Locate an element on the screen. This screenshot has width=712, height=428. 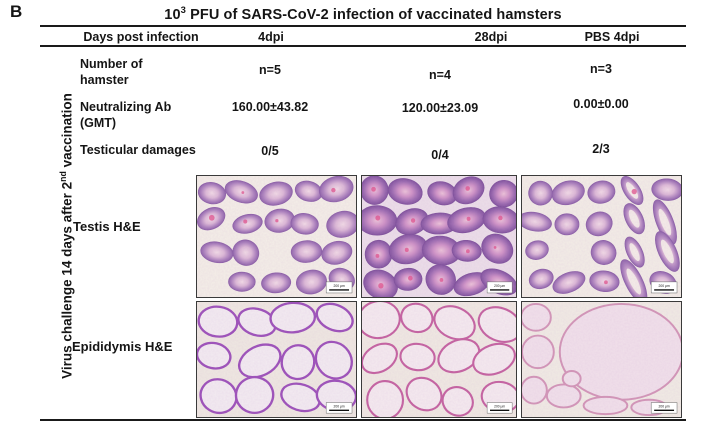
column-header-4dpi: 4dpi is located at coordinates (271, 37).